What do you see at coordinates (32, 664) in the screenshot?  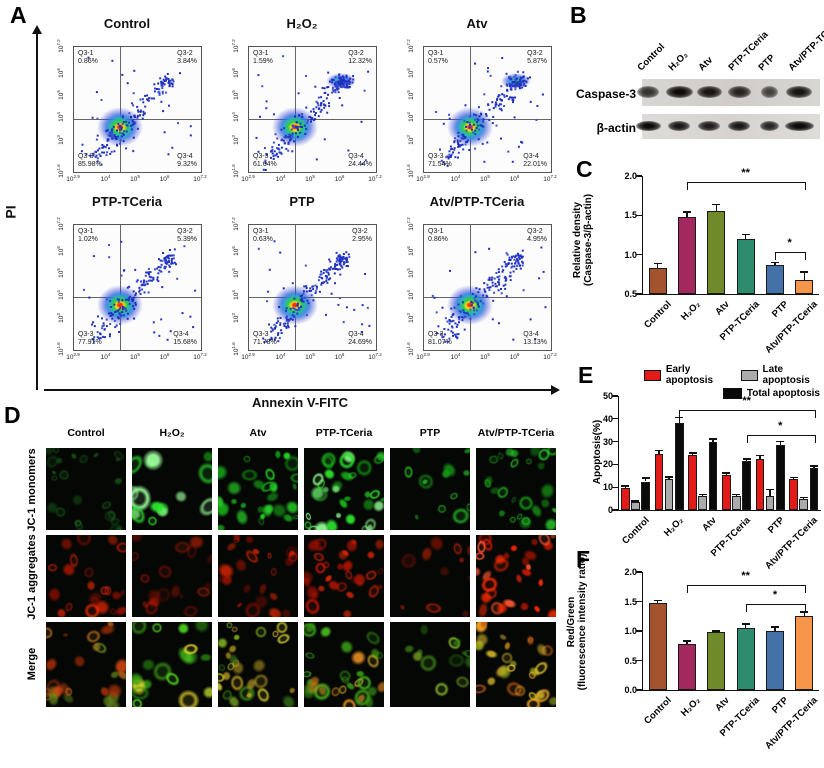 I see `row-label-merge: Merge` at bounding box center [32, 664].